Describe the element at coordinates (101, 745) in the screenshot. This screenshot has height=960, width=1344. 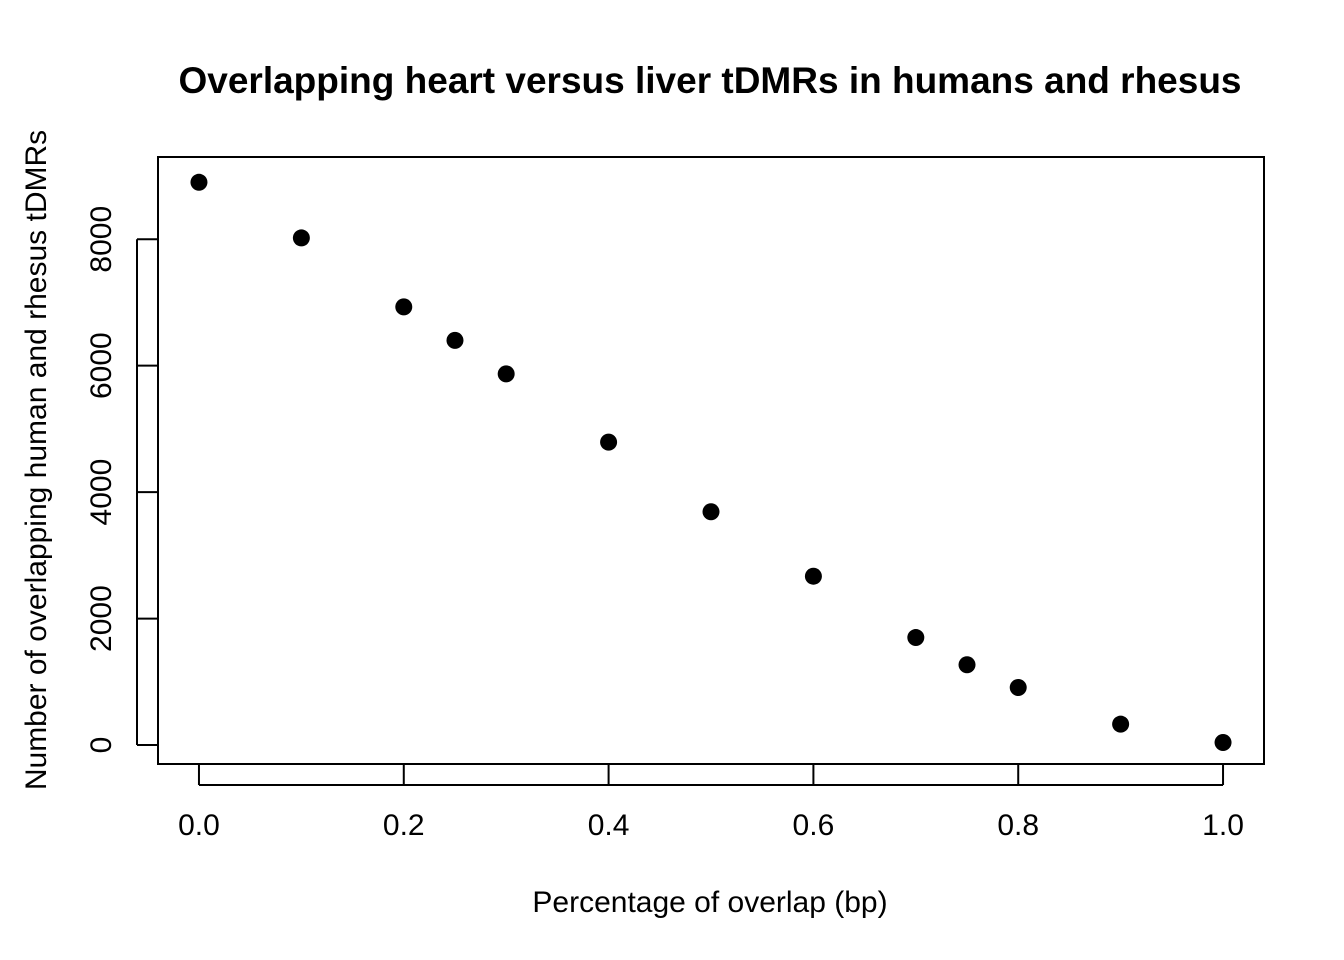
I see `y-tick-label: 0` at that location.